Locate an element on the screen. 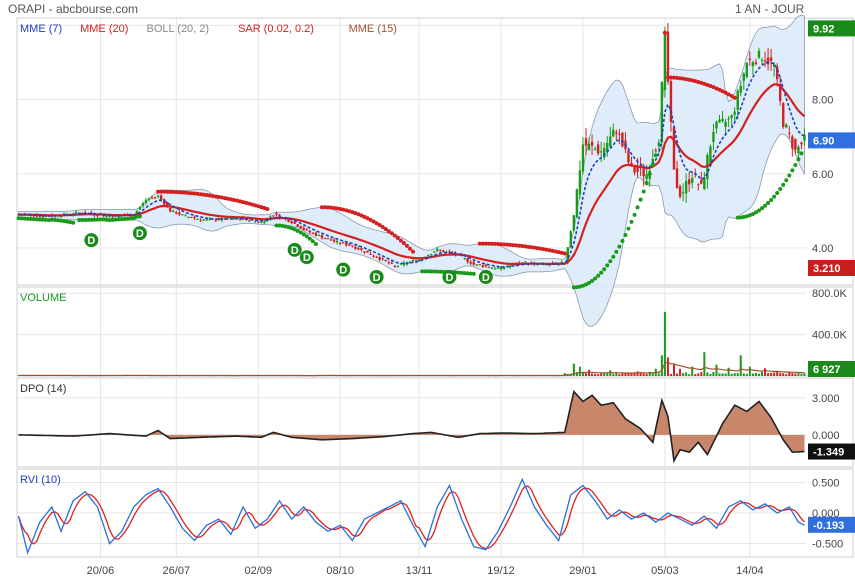 The height and width of the screenshot is (580, 855). dividend-marker-label: D is located at coordinates (295, 251).